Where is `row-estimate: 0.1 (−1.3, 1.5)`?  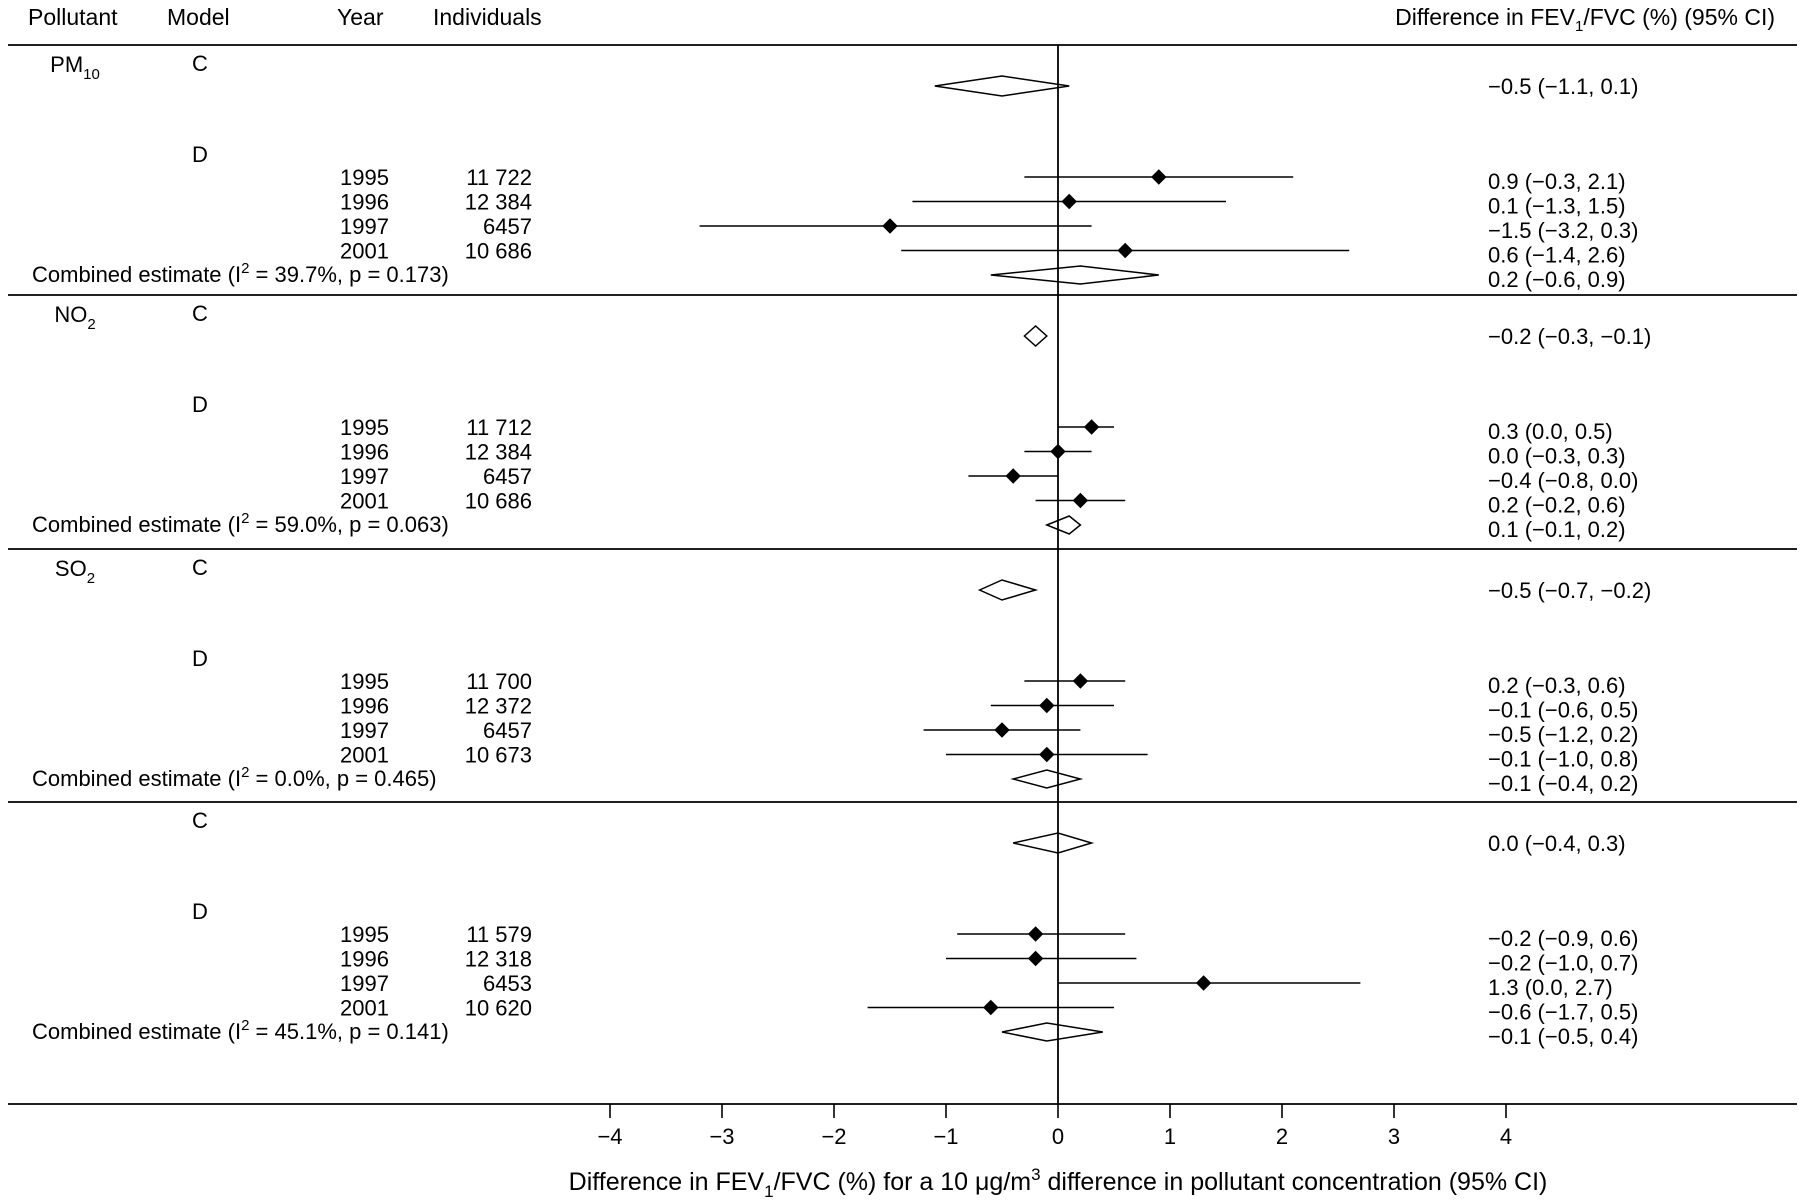 row-estimate: 0.1 (−1.3, 1.5) is located at coordinates (1557, 206).